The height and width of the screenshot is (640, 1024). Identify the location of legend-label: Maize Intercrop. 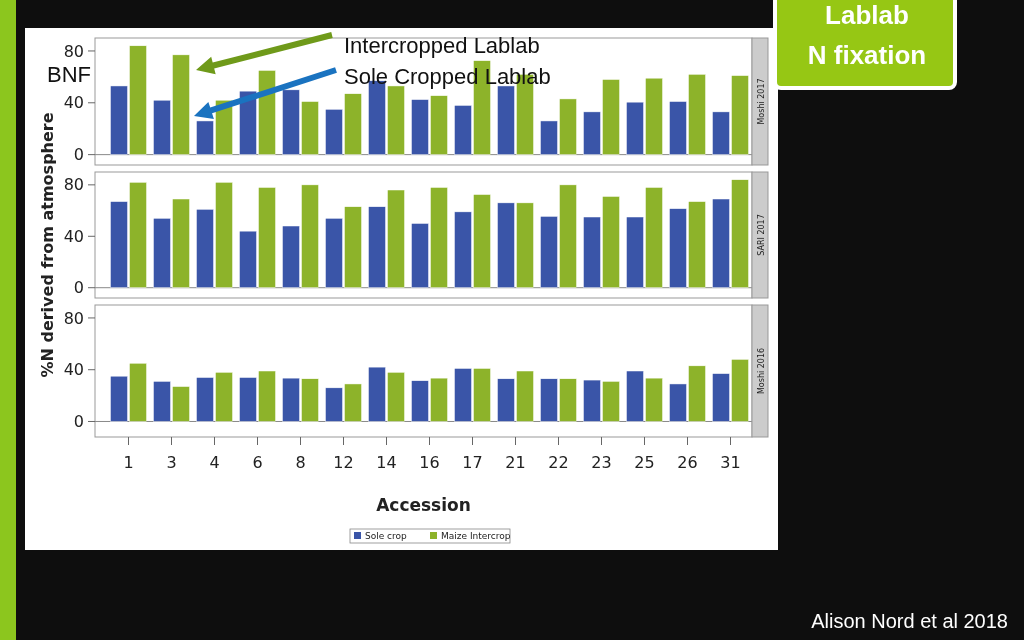
(476, 536).